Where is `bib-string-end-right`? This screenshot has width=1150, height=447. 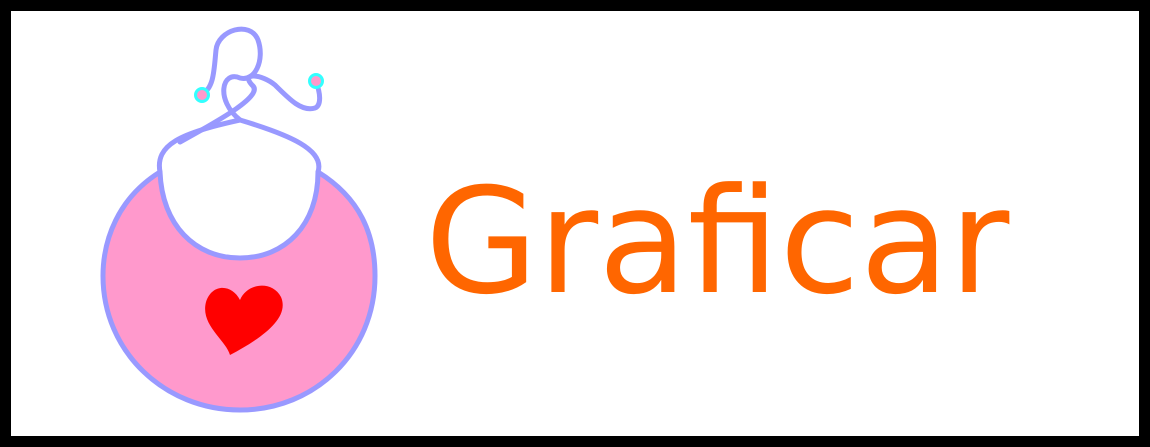 bib-string-end-right is located at coordinates (316, 81).